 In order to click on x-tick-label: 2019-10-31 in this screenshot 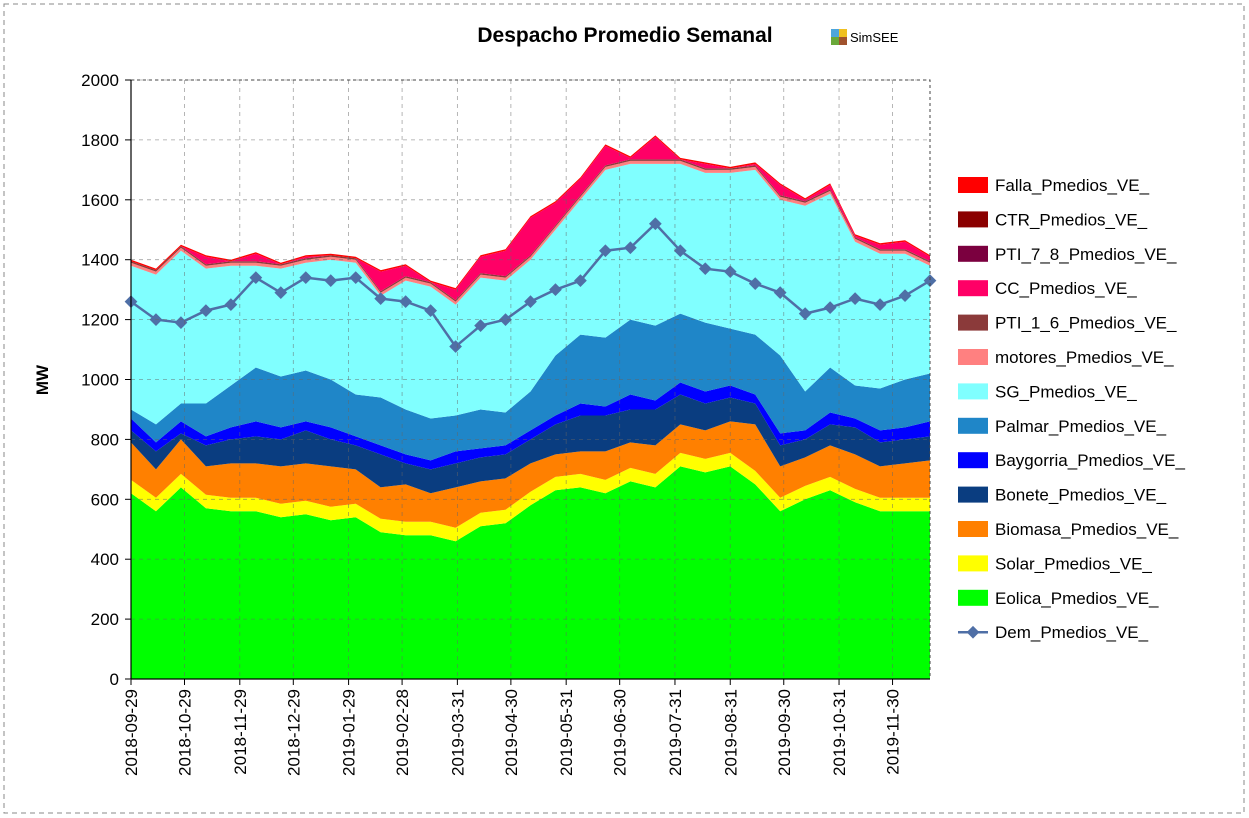, I will do `click(839, 732)`.